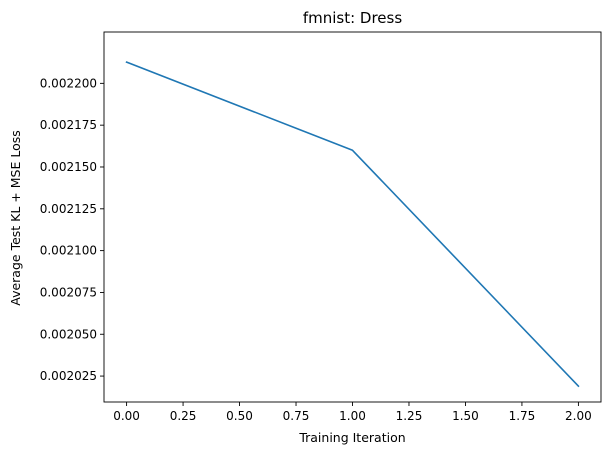 This screenshot has height=455, width=611. Describe the element at coordinates (578, 416) in the screenshot. I see `x-tick-label: 2.00` at that location.